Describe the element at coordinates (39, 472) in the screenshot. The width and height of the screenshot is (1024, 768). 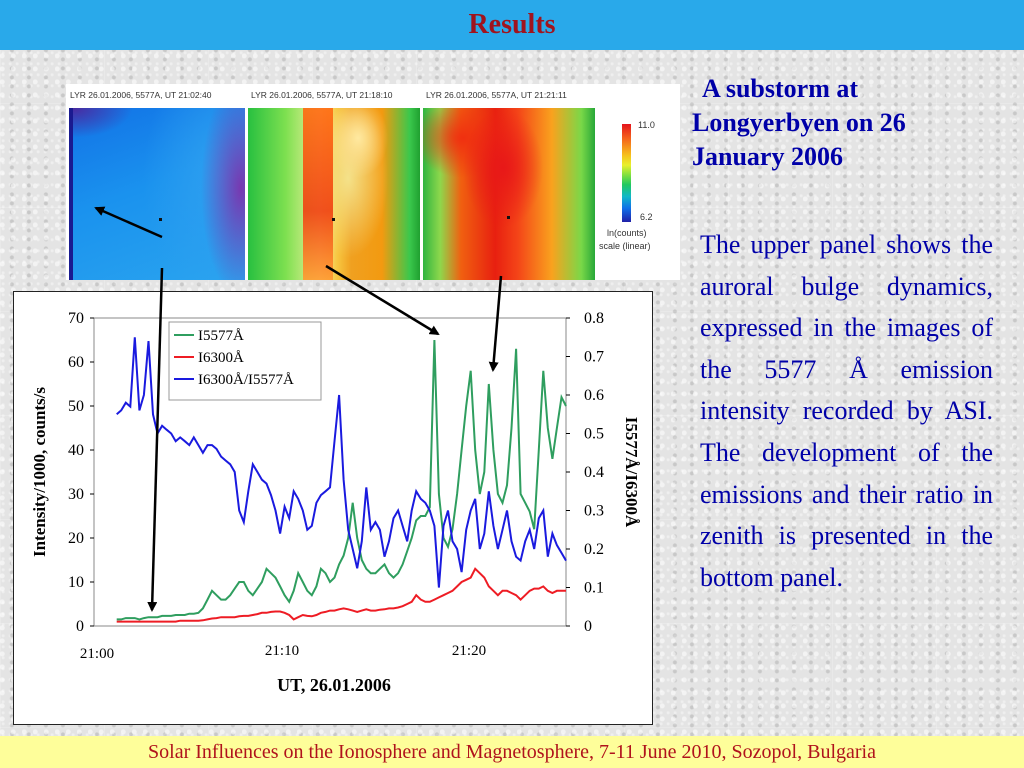
I see `y-axis-label: Intensity/1000, counts/s` at that location.